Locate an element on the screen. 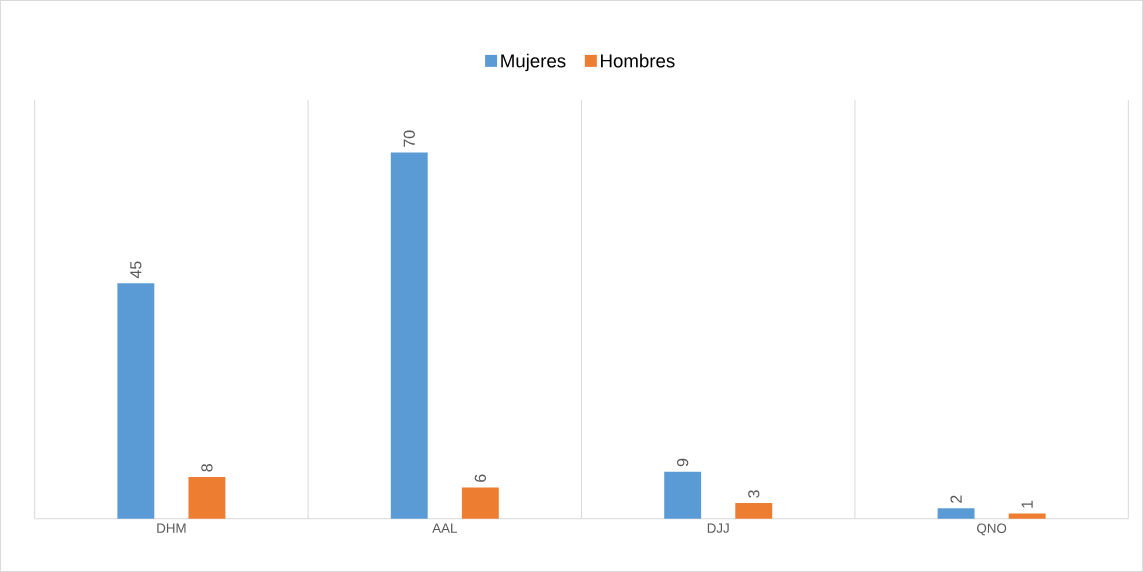 The width and height of the screenshot is (1143, 572). data-label: 70 is located at coordinates (409, 138).